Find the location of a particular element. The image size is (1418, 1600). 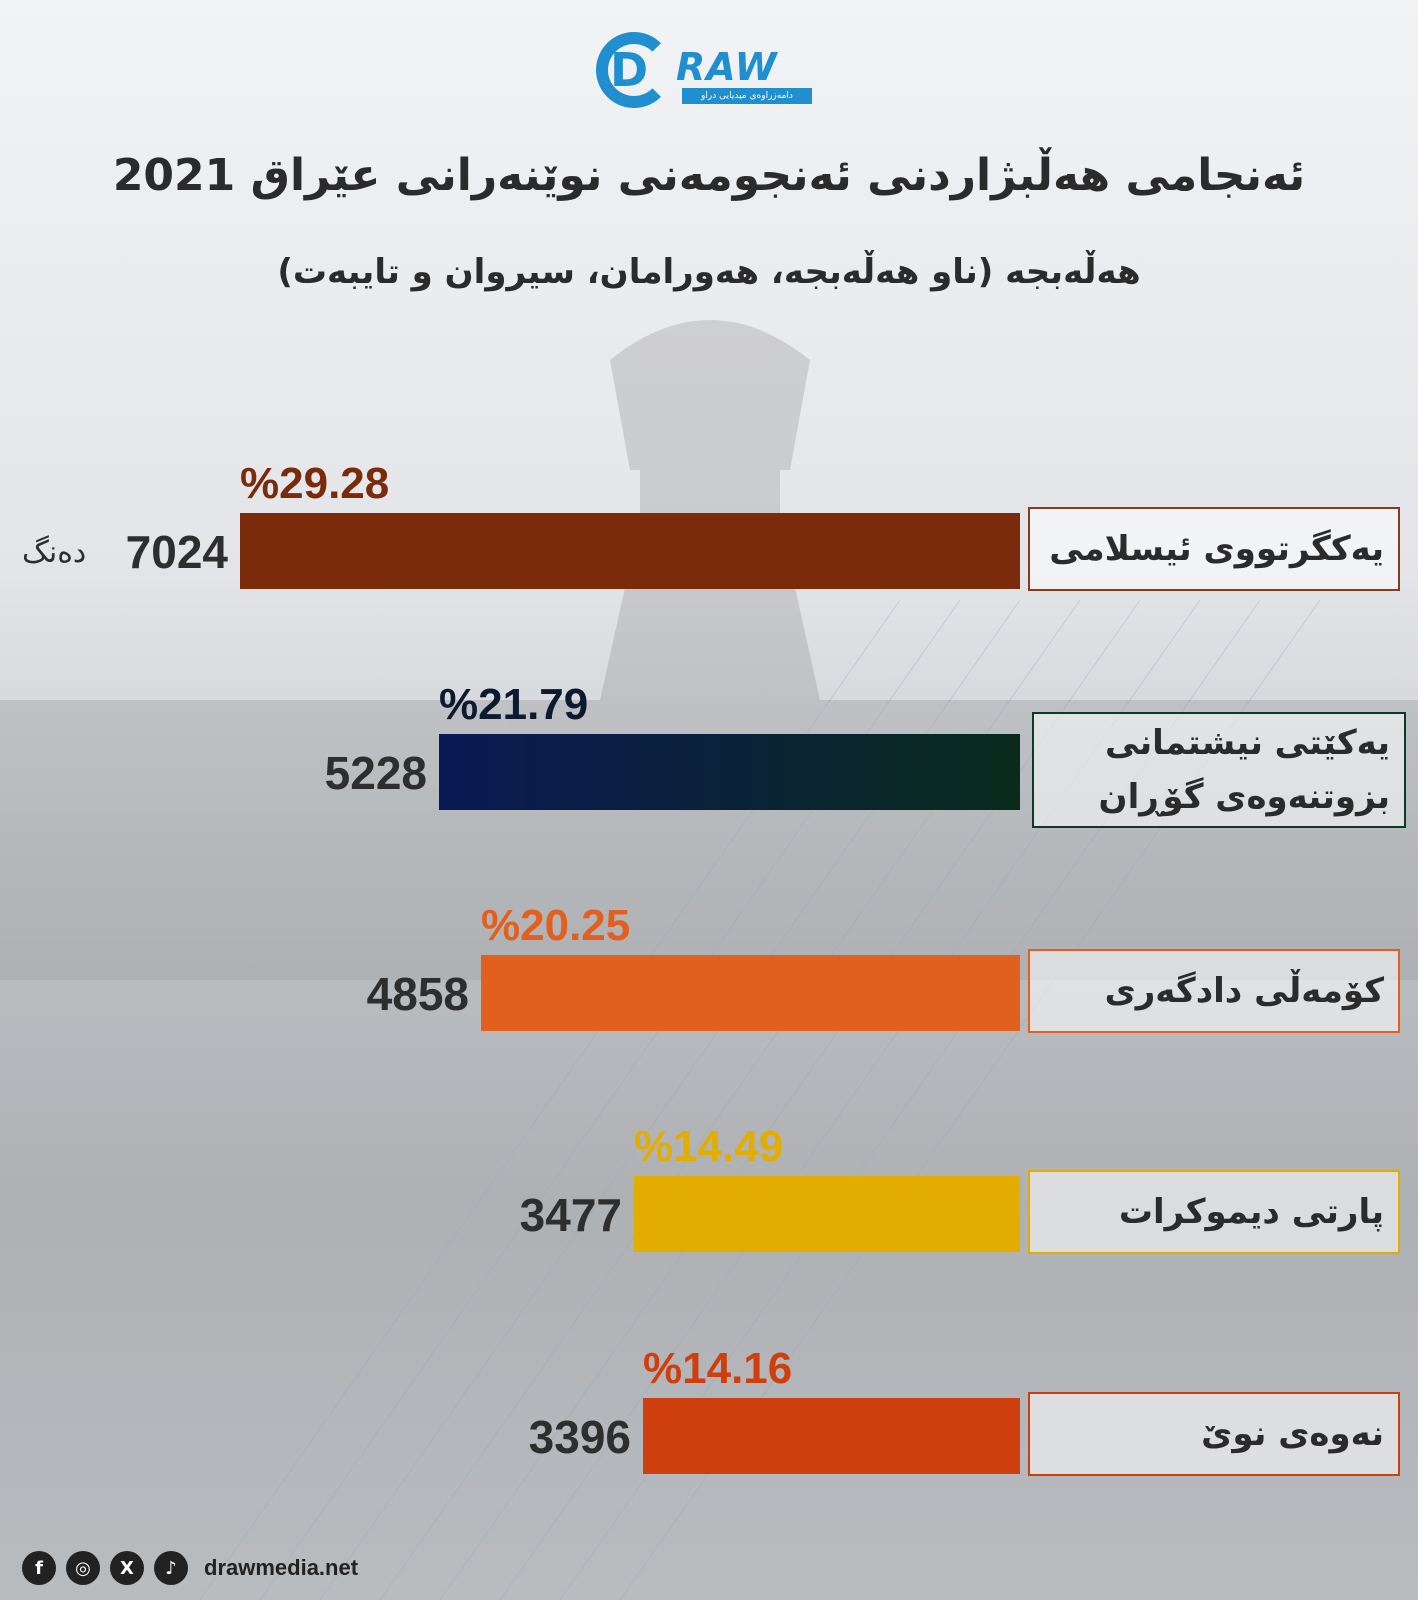

vote-count-5: 3396 is located at coordinates (579, 1437).